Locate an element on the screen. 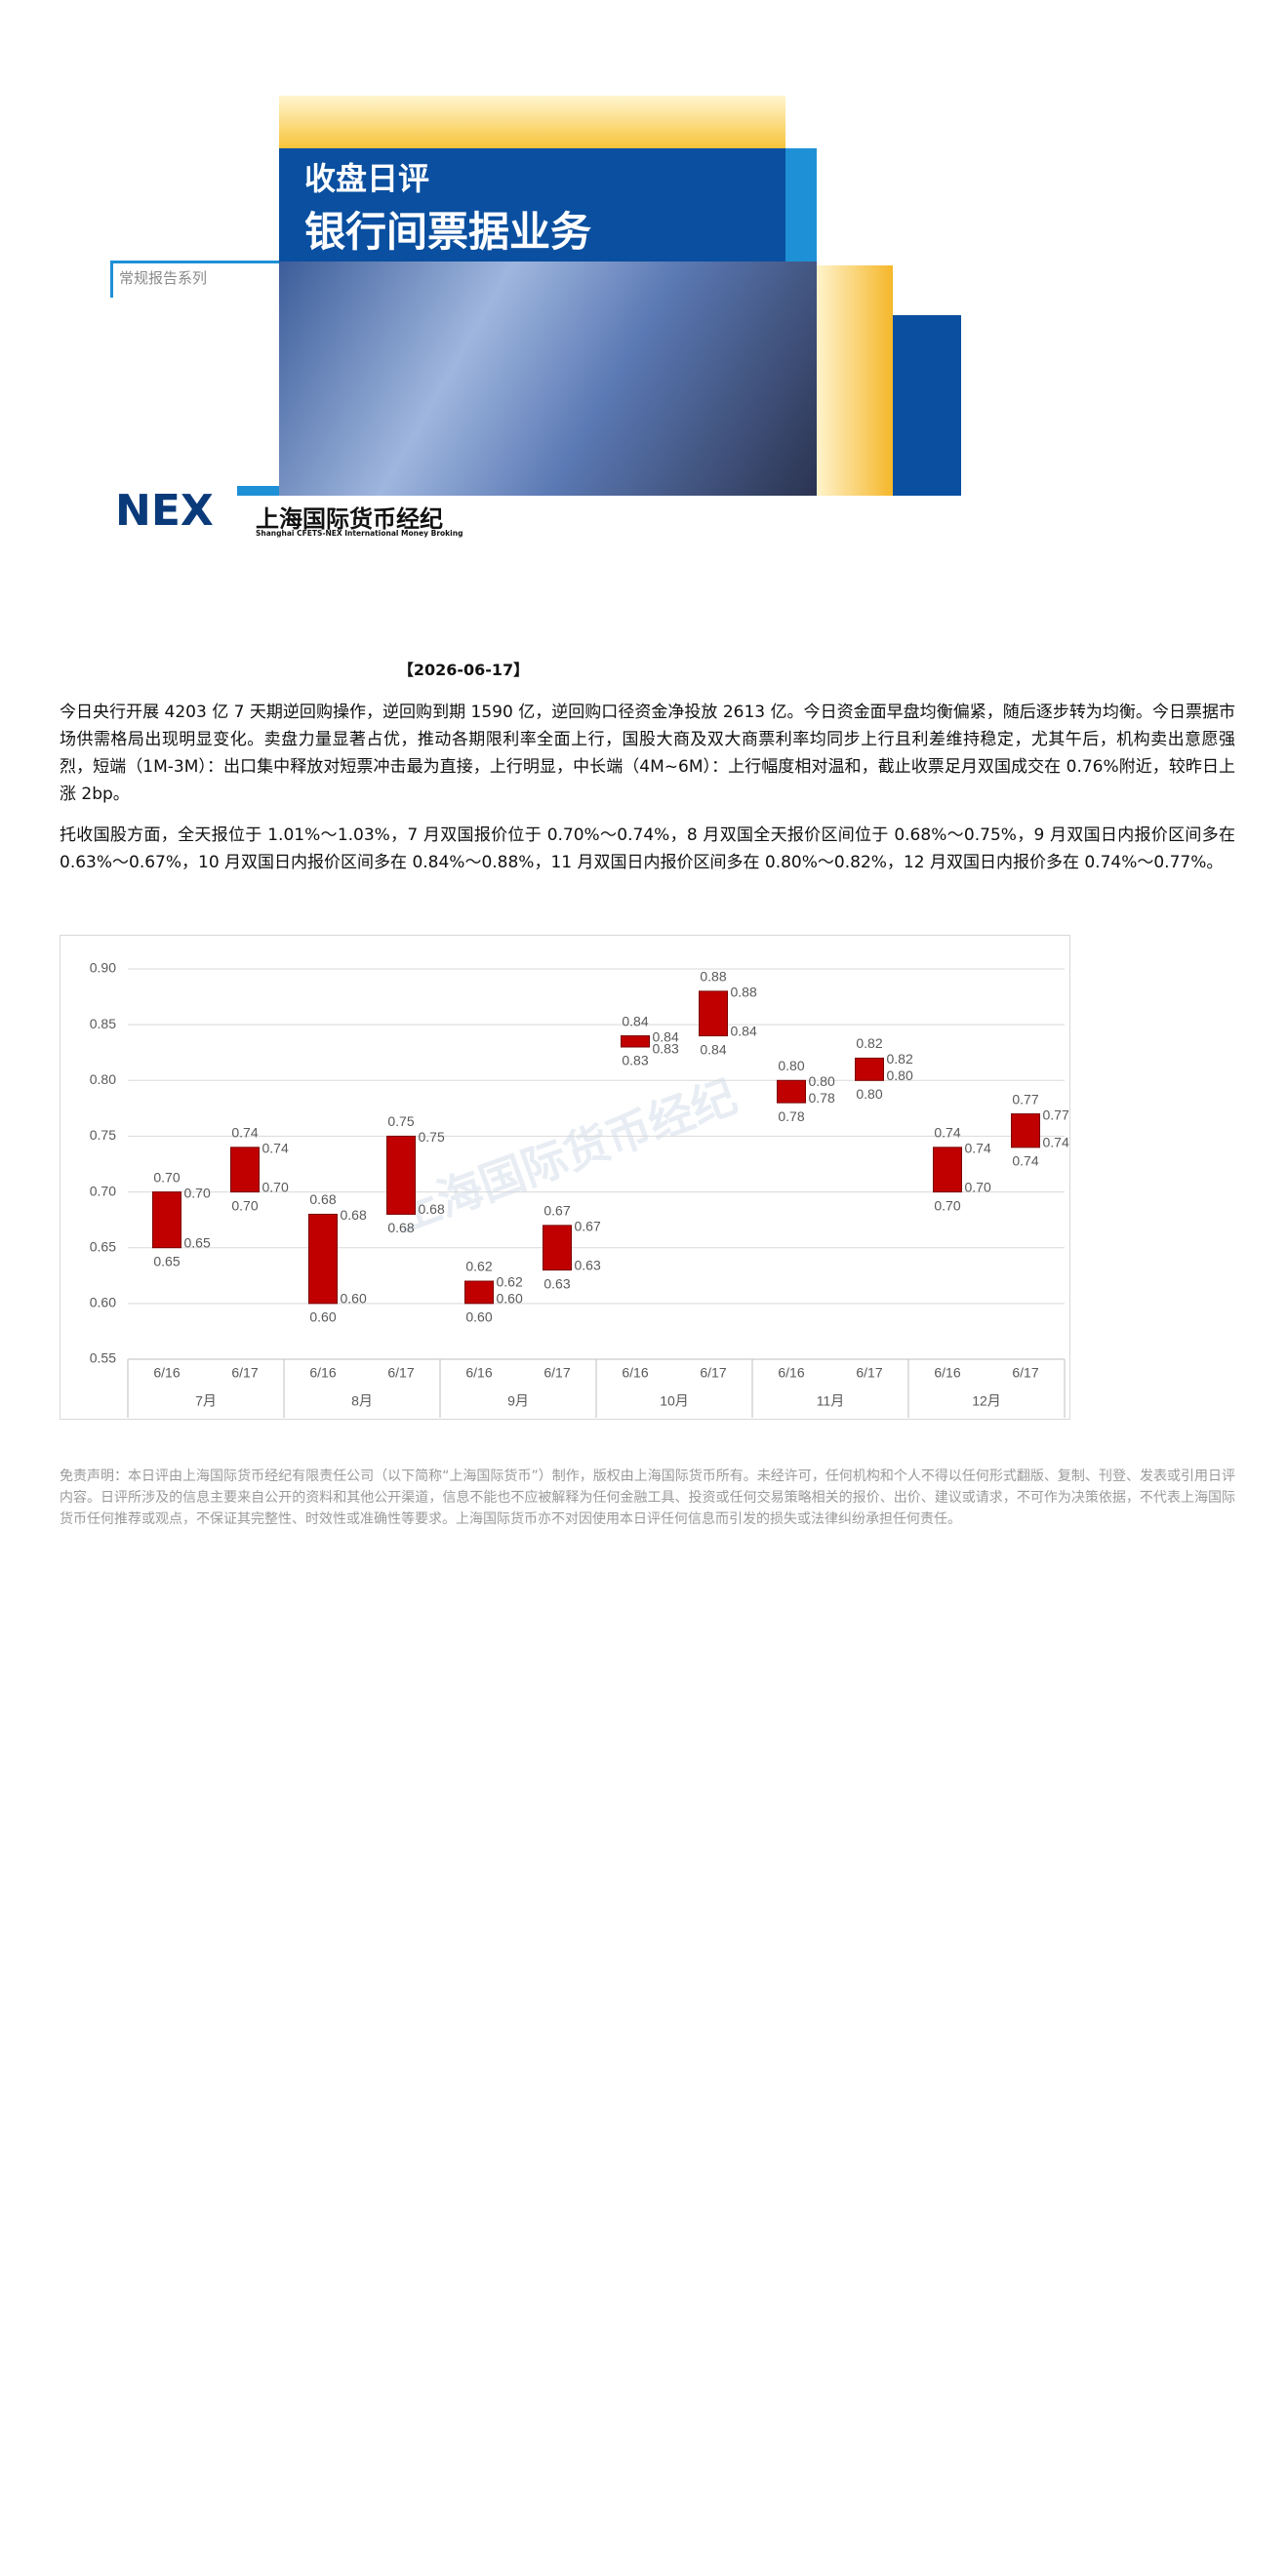 This screenshot has width=1288, height=2576. chart-frame is located at coordinates (565, 1177).